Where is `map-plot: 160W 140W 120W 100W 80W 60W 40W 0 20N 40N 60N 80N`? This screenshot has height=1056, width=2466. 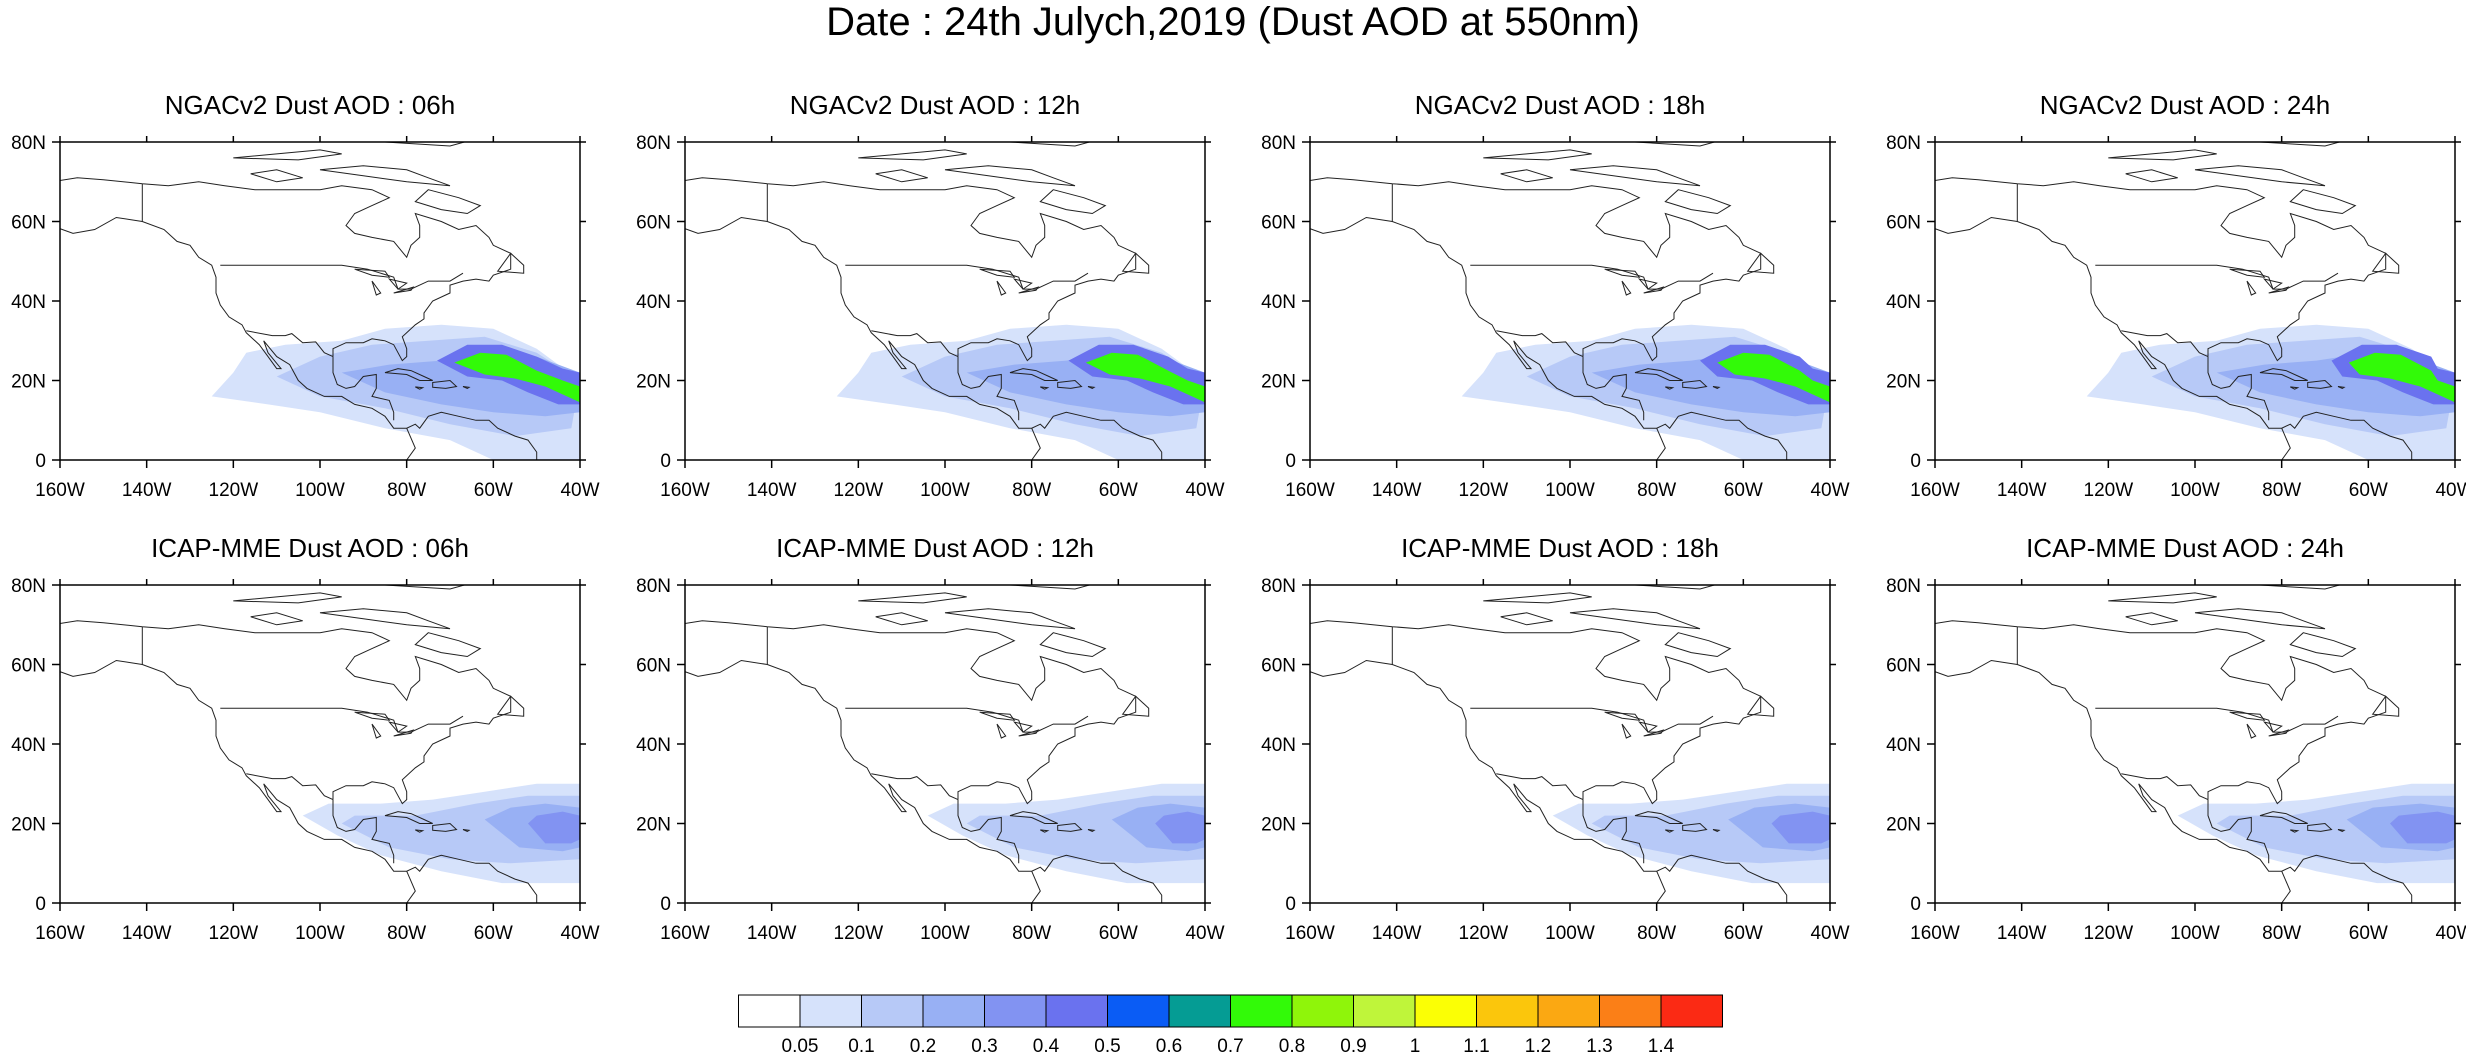 map-plot: 160W 140W 120W 100W 80W 60W 40W 0 20N 40N 60N 80N is located at coordinates (2176, 760).